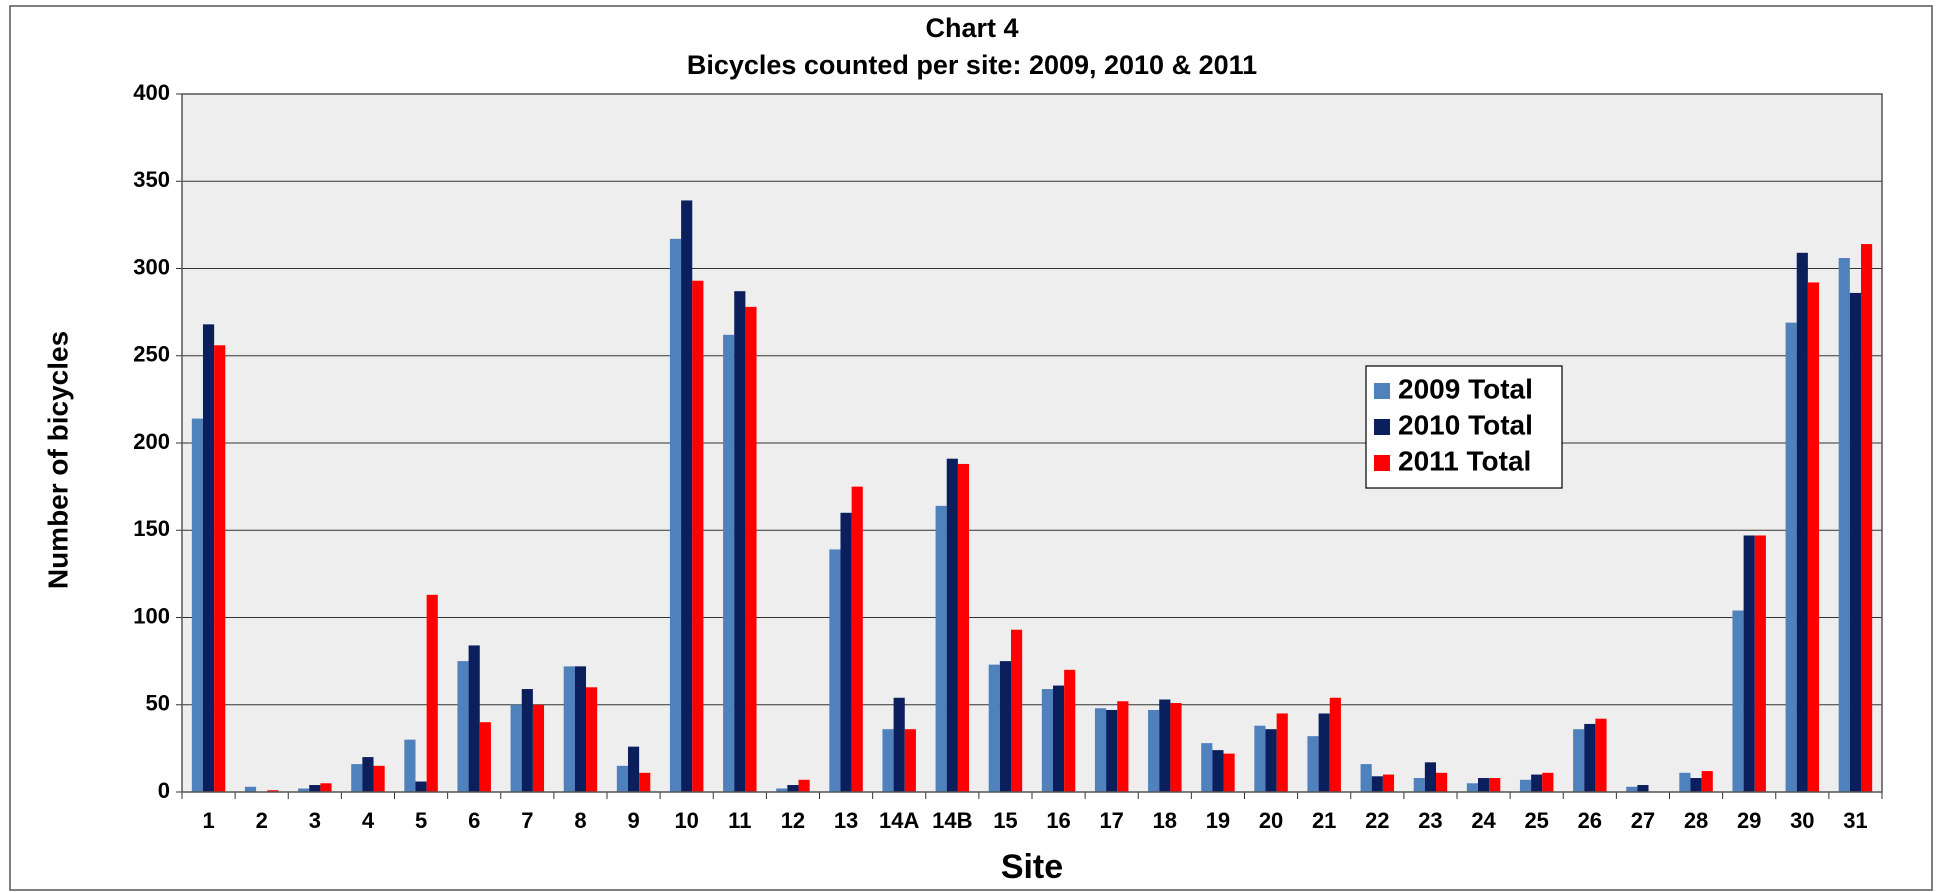 This screenshot has width=1944, height=892. Describe the element at coordinates (1324, 820) in the screenshot. I see `x-tick-label: 21` at that location.